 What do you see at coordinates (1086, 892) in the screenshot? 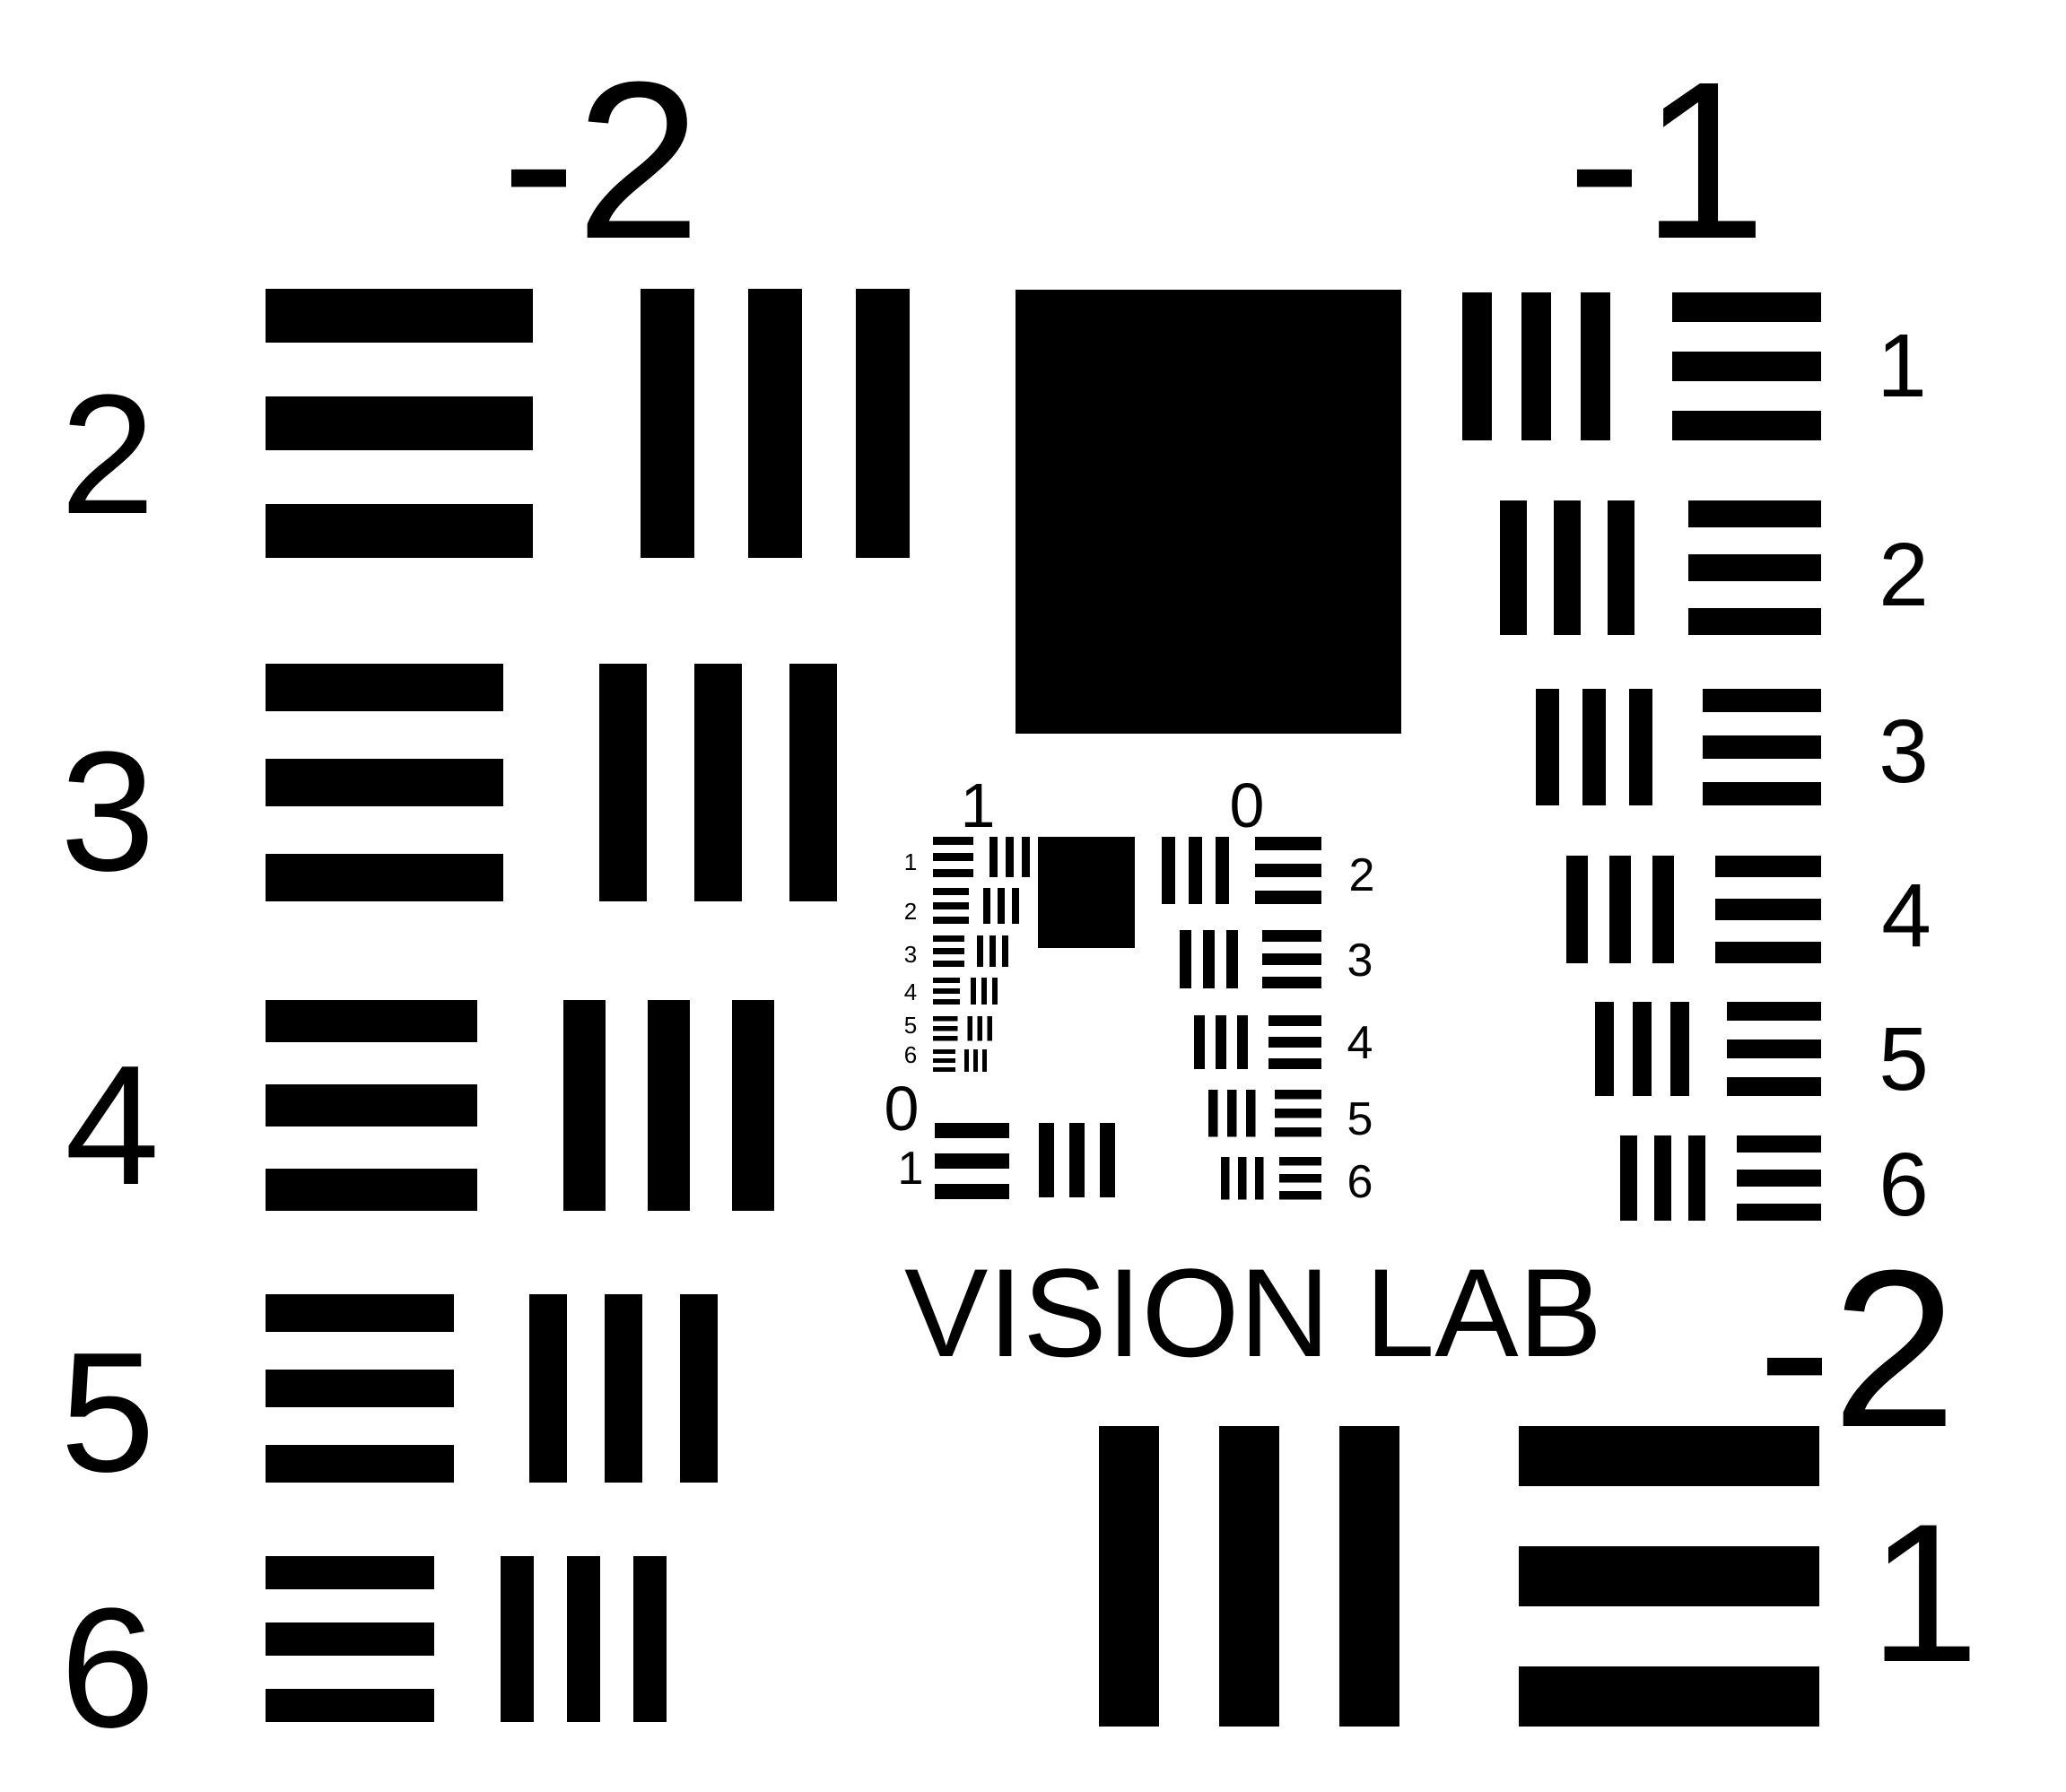
I see `fiducial-square-small` at bounding box center [1086, 892].